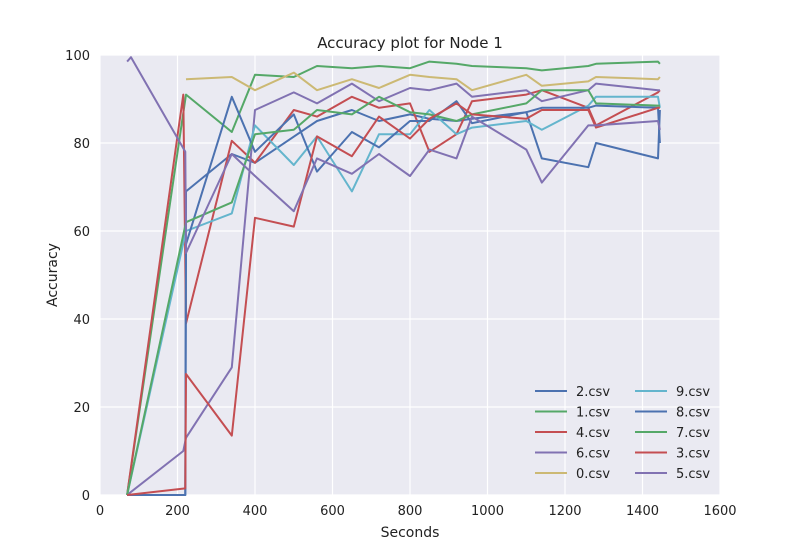 The image size is (800, 550). Describe the element at coordinates (410, 533) in the screenshot. I see `x-axis-label: Seconds` at that location.